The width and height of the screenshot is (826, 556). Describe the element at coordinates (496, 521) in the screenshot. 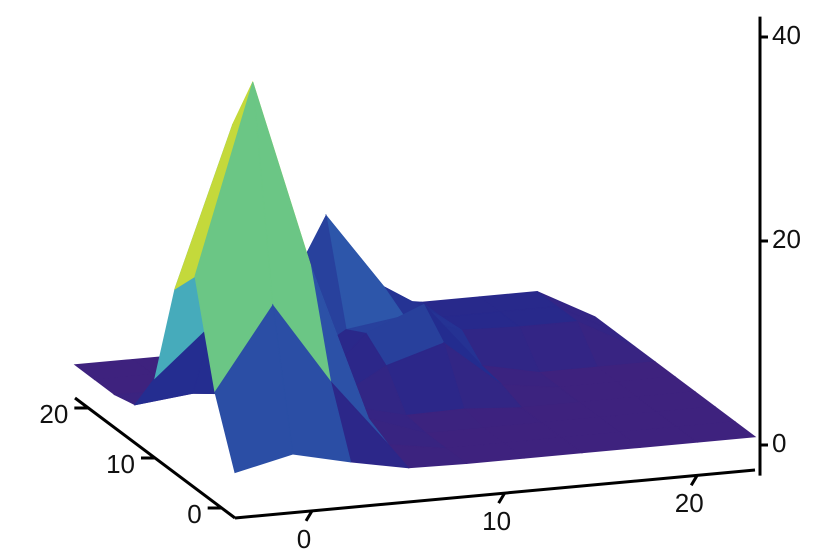

I see `x-tick-label: 10` at that location.